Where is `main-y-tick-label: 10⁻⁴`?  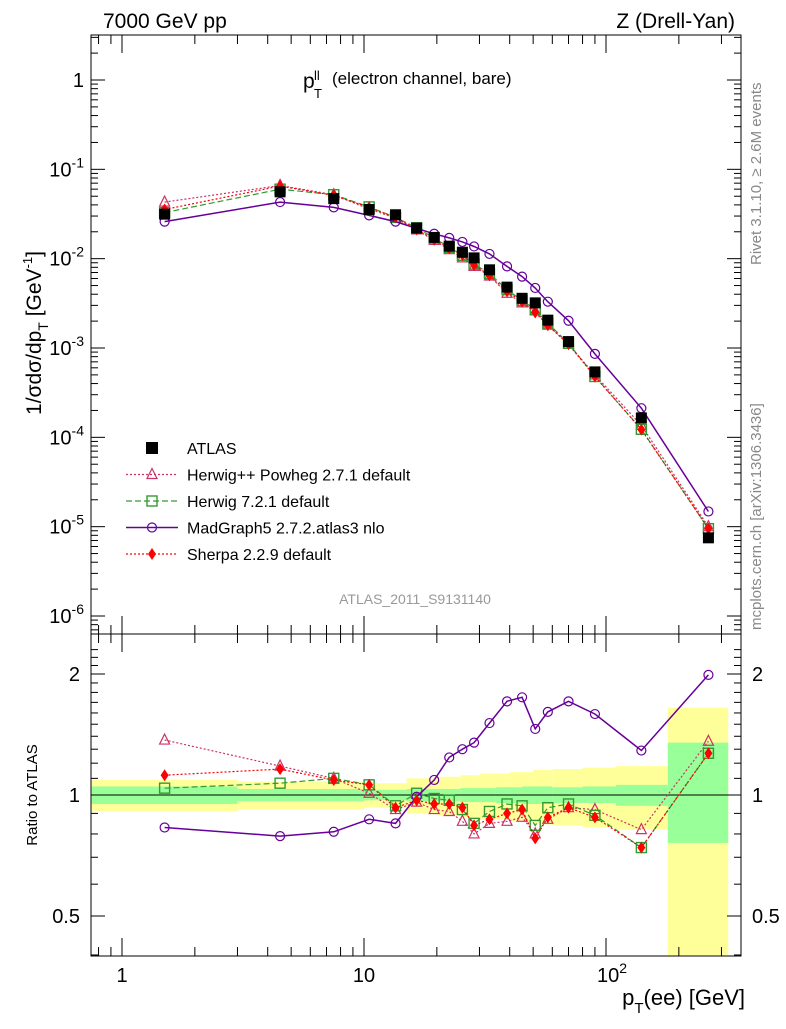 main-y-tick-label: 10⁻⁴ is located at coordinates (66, 435).